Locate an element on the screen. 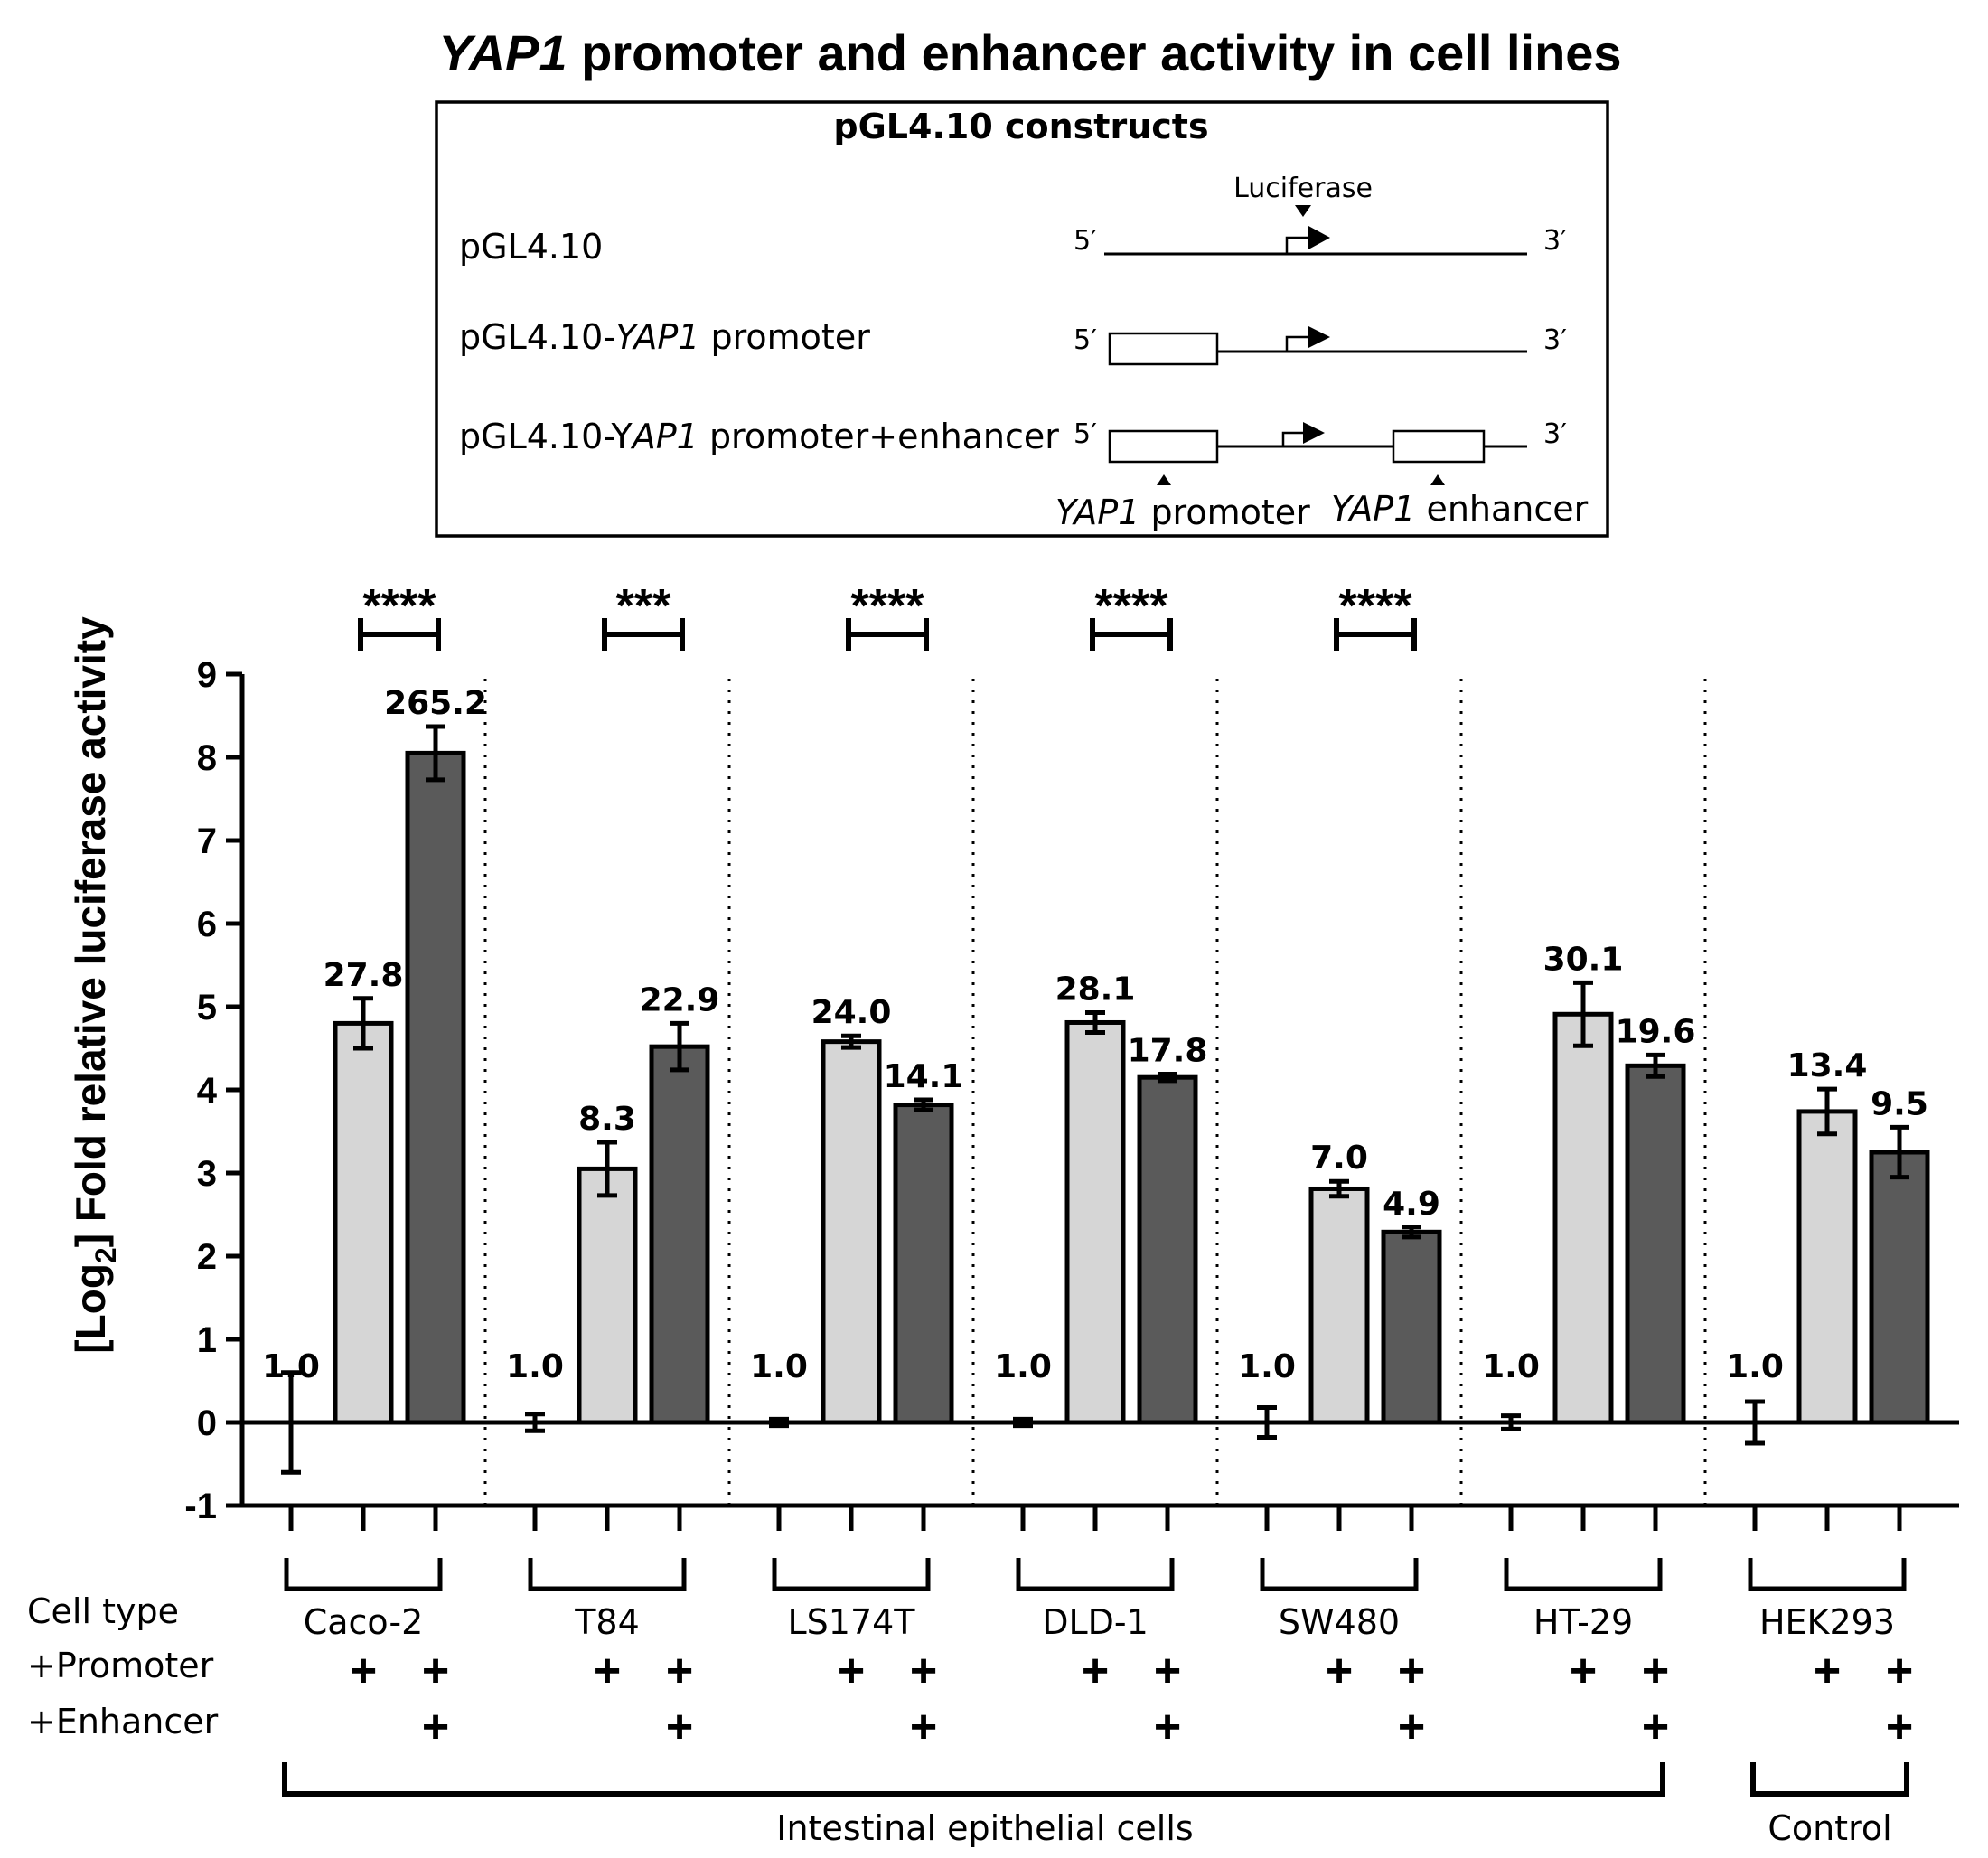  luciferase-pointer-icon is located at coordinates (1303, 211).